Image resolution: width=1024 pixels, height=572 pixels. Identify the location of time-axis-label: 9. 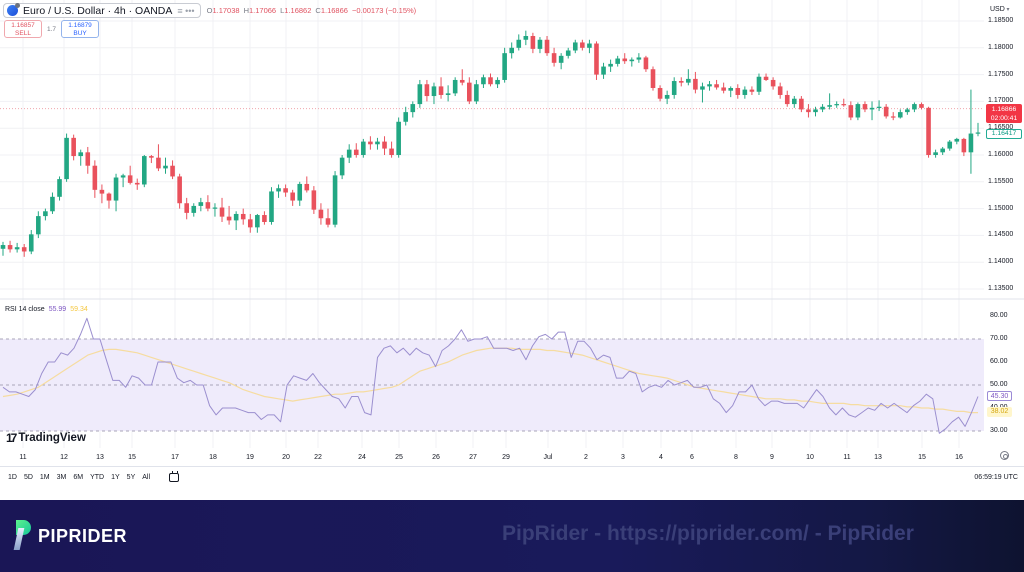
(772, 457).